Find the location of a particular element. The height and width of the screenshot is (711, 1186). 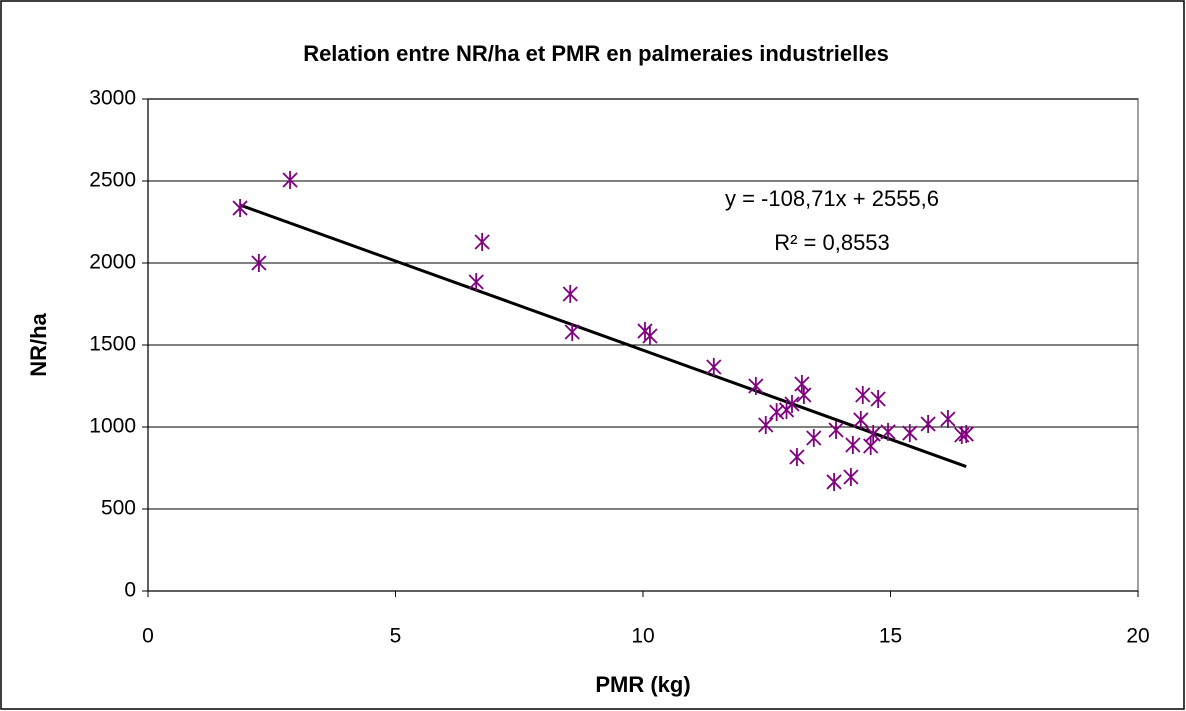

trendline-r2: R² = 0,8553 is located at coordinates (832, 242).